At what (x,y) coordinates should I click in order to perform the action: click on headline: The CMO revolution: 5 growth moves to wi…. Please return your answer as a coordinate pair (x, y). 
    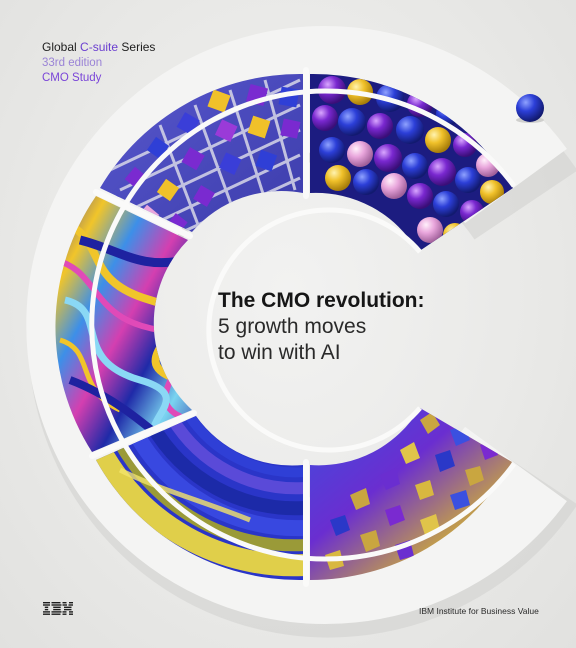
    Looking at the image, I should click on (348, 327).